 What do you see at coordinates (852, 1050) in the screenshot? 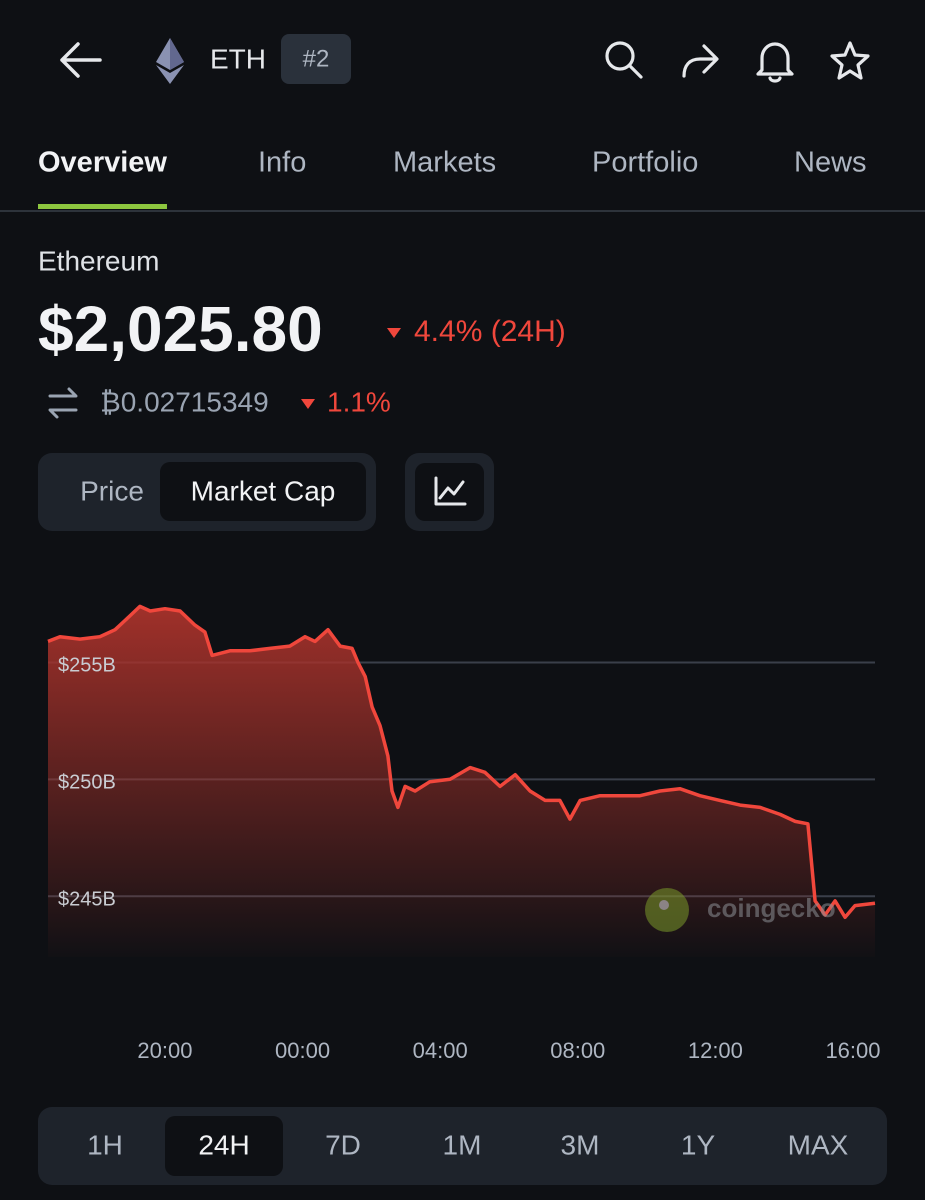
I see `x-tick-label: 16:00` at bounding box center [852, 1050].